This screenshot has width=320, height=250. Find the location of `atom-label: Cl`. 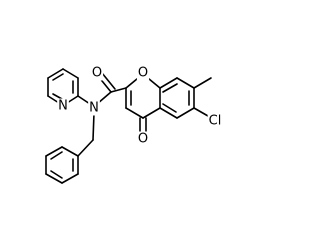

atom-label: Cl is located at coordinates (215, 121).